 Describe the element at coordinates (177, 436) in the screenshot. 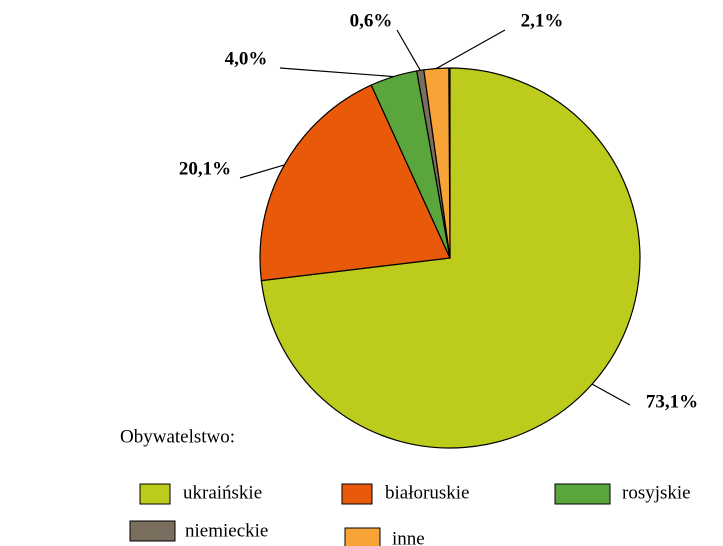

I see `legend-title: Obywatelstwo:` at that location.